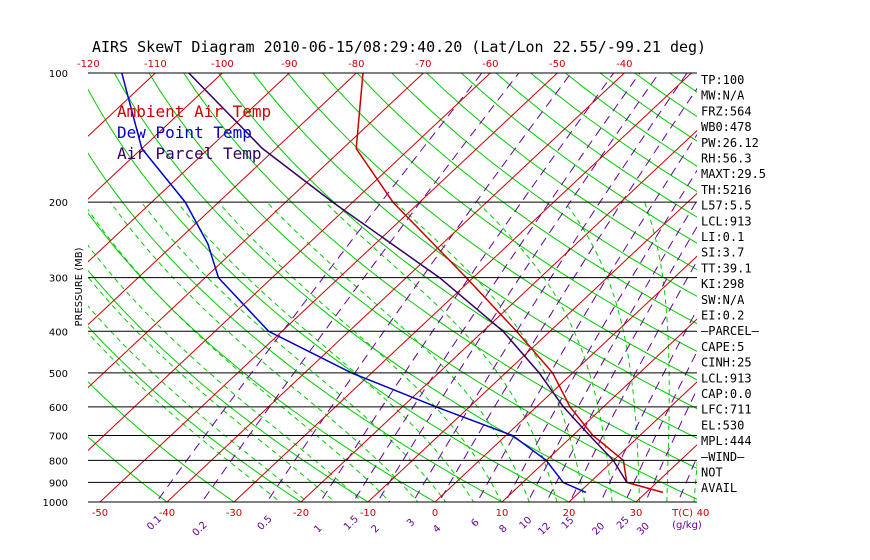 The image size is (870, 560). Describe the element at coordinates (79, 286) in the screenshot. I see `y-axis-label: PRESSURE (MB)` at that location.